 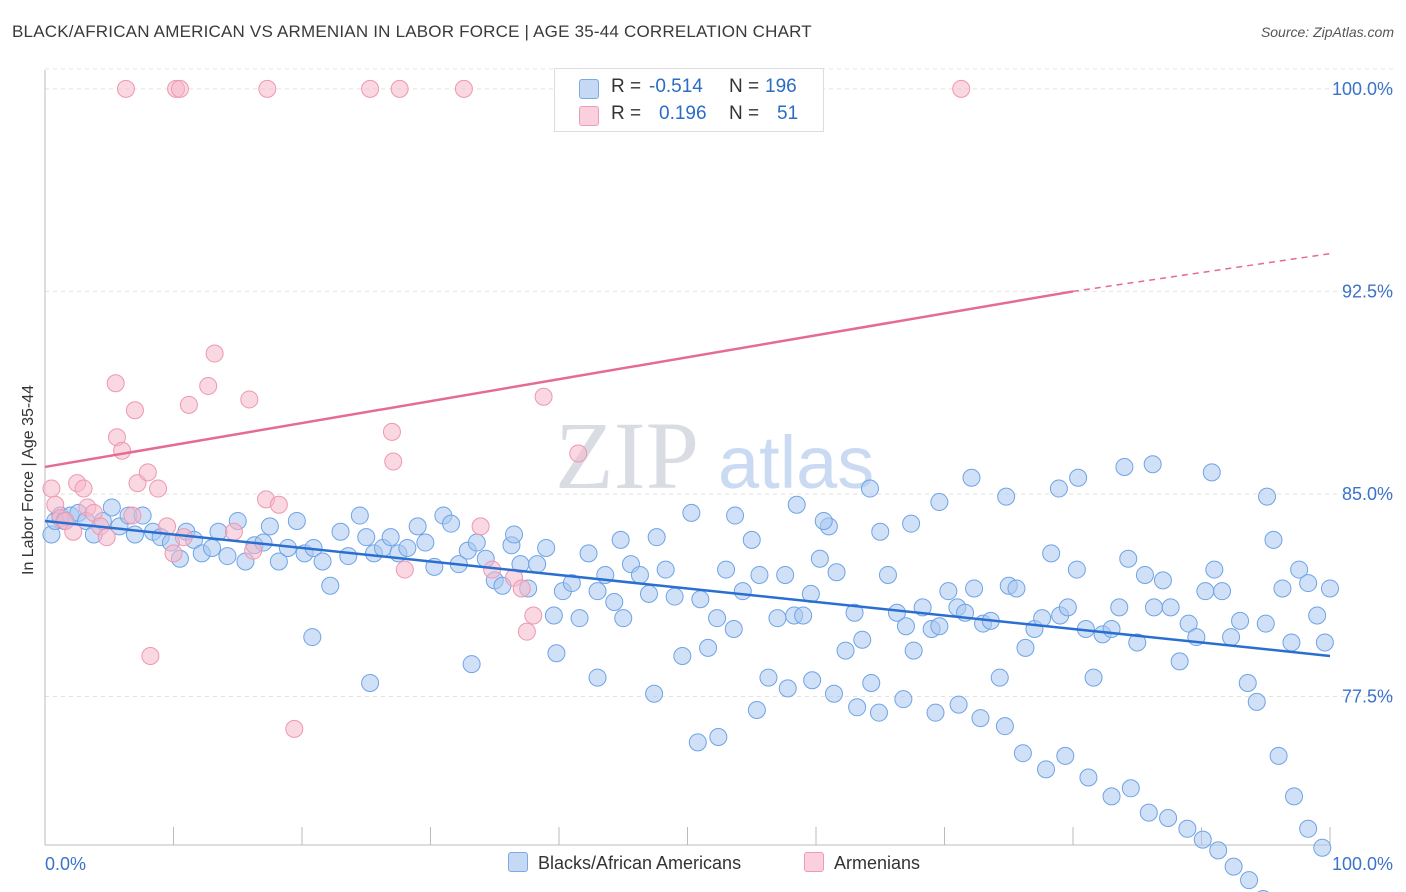 What do you see at coordinates (1367, 696) in the screenshot?
I see `y-tick-label: 77.5%` at bounding box center [1367, 696].